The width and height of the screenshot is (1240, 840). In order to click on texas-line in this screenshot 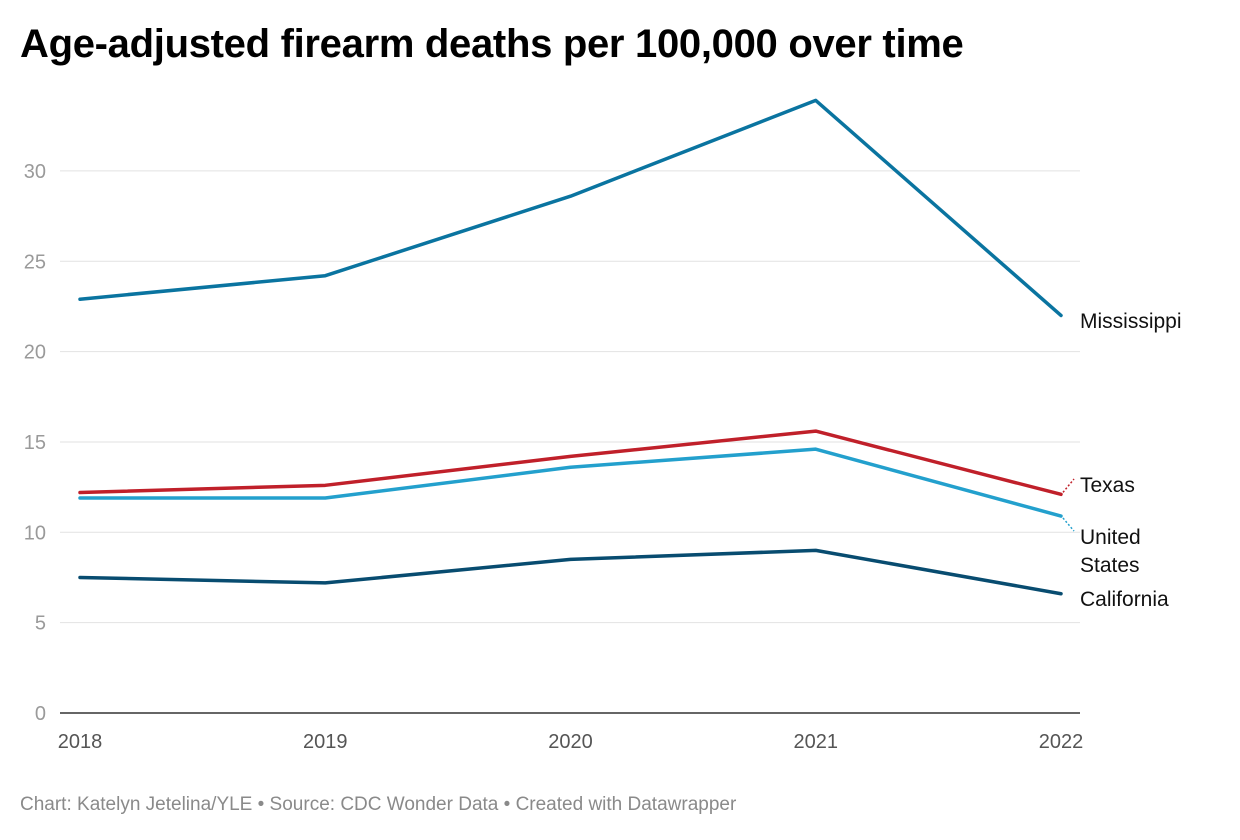, I will do `click(570, 463)`.